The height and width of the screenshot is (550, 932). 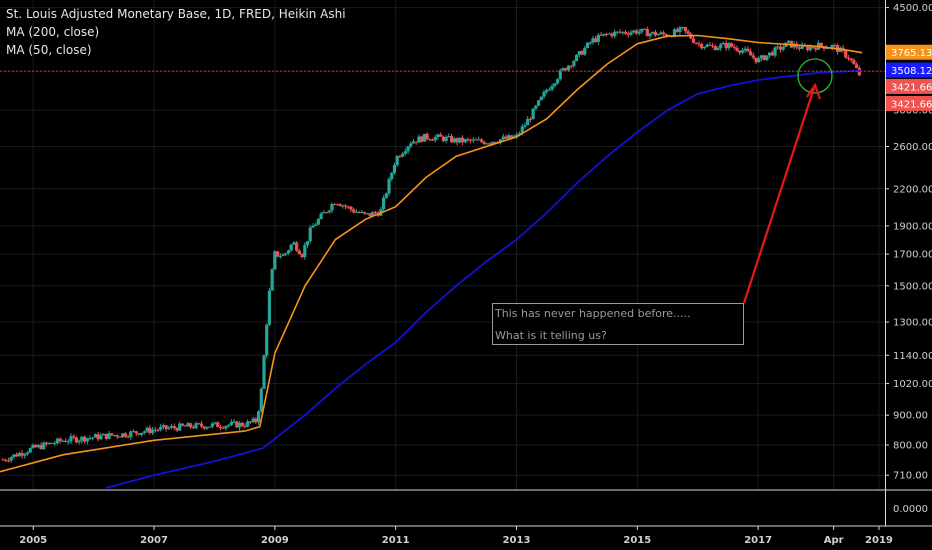 What do you see at coordinates (912, 286) in the screenshot?
I see `y-tick-label: 1500.00` at bounding box center [912, 286].